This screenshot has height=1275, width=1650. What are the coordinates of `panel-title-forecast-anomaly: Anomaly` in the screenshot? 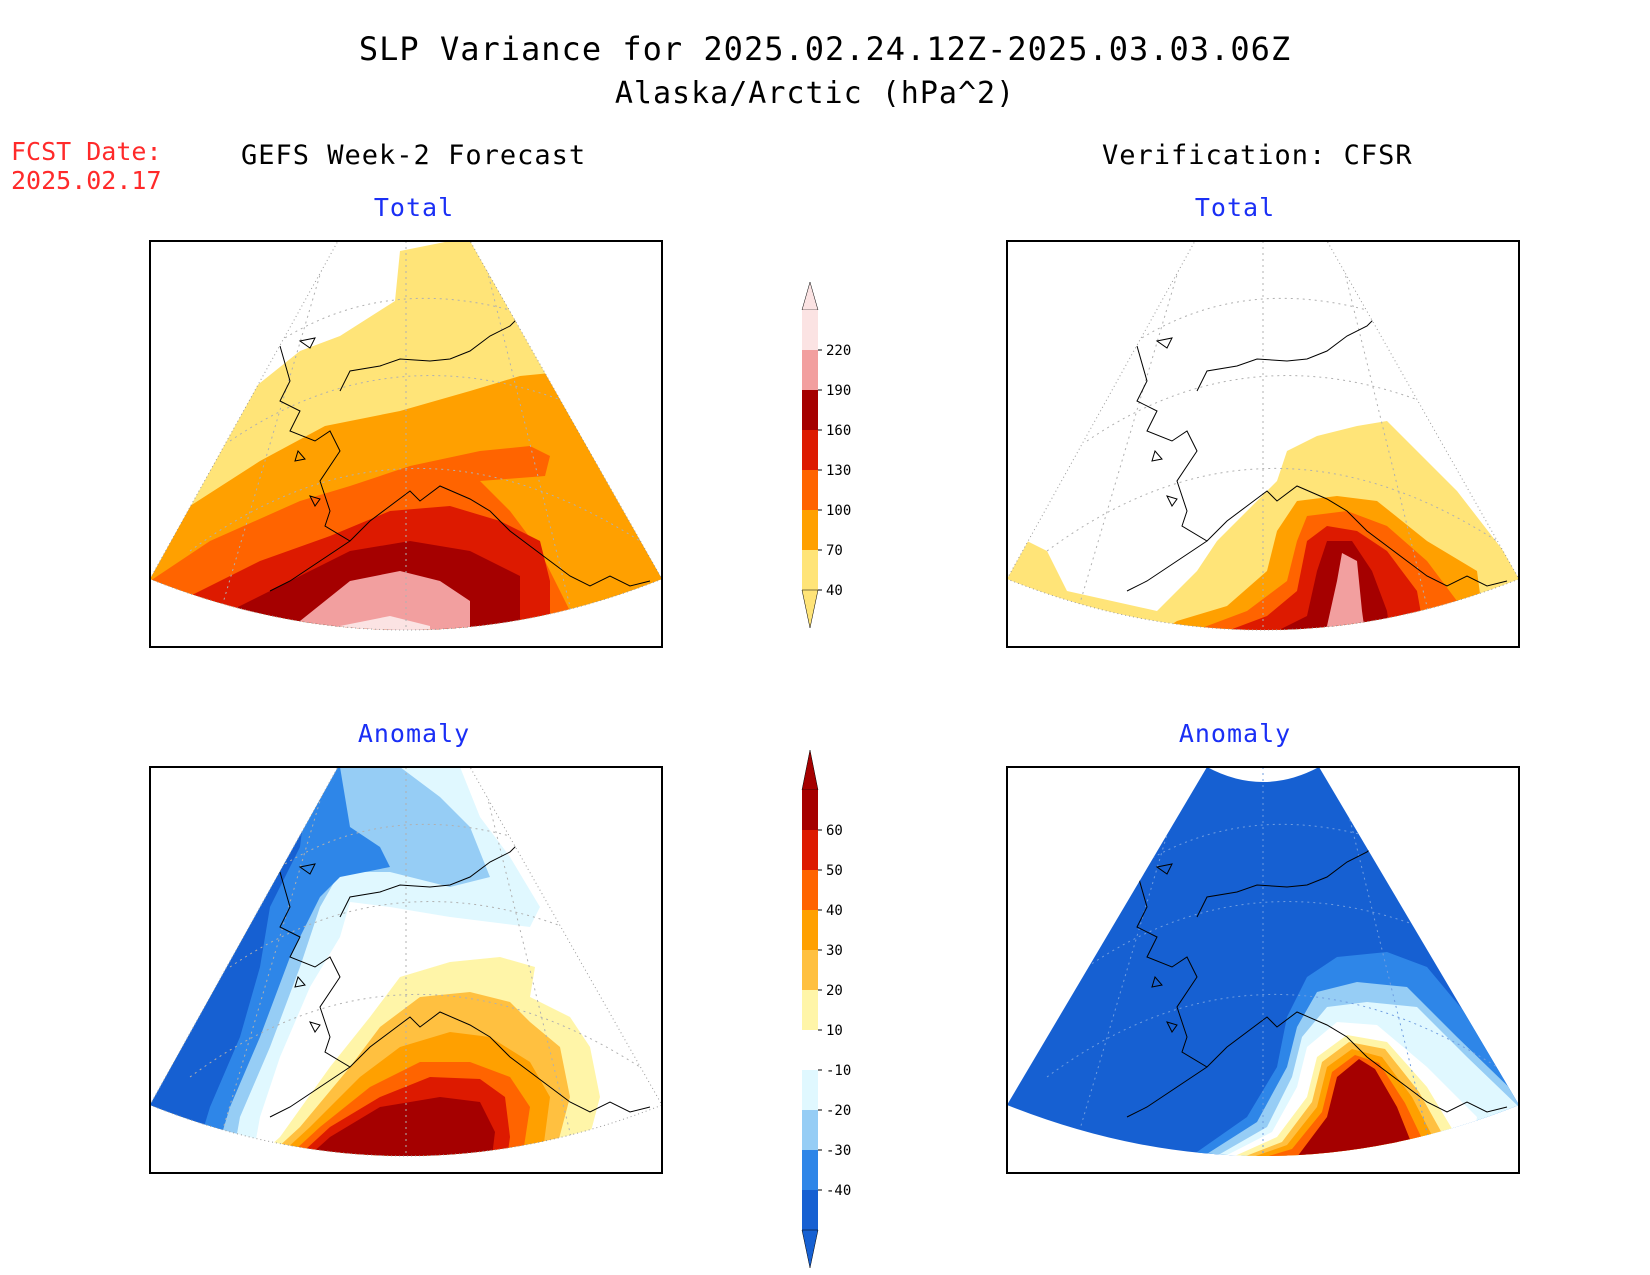 It's located at (414, 733).